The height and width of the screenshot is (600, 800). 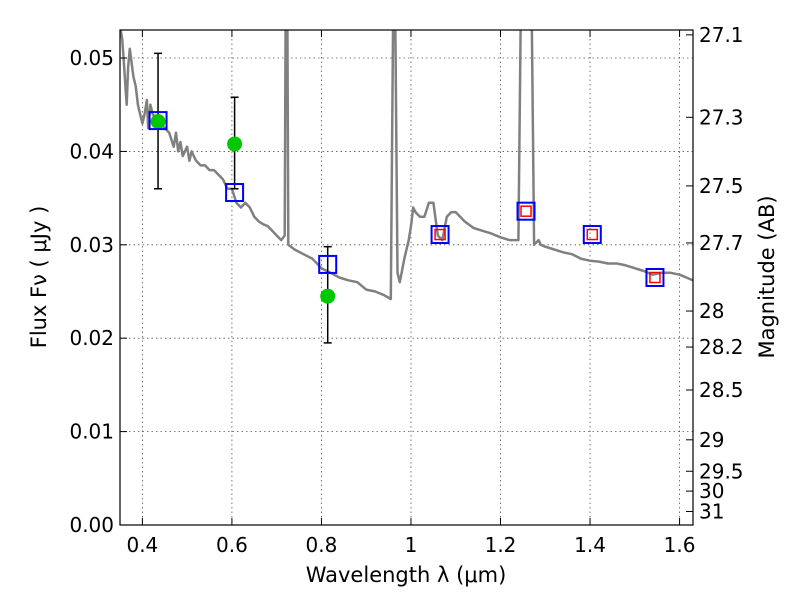 I want to click on magnitude-tick-label: 27.3, so click(x=721, y=117).